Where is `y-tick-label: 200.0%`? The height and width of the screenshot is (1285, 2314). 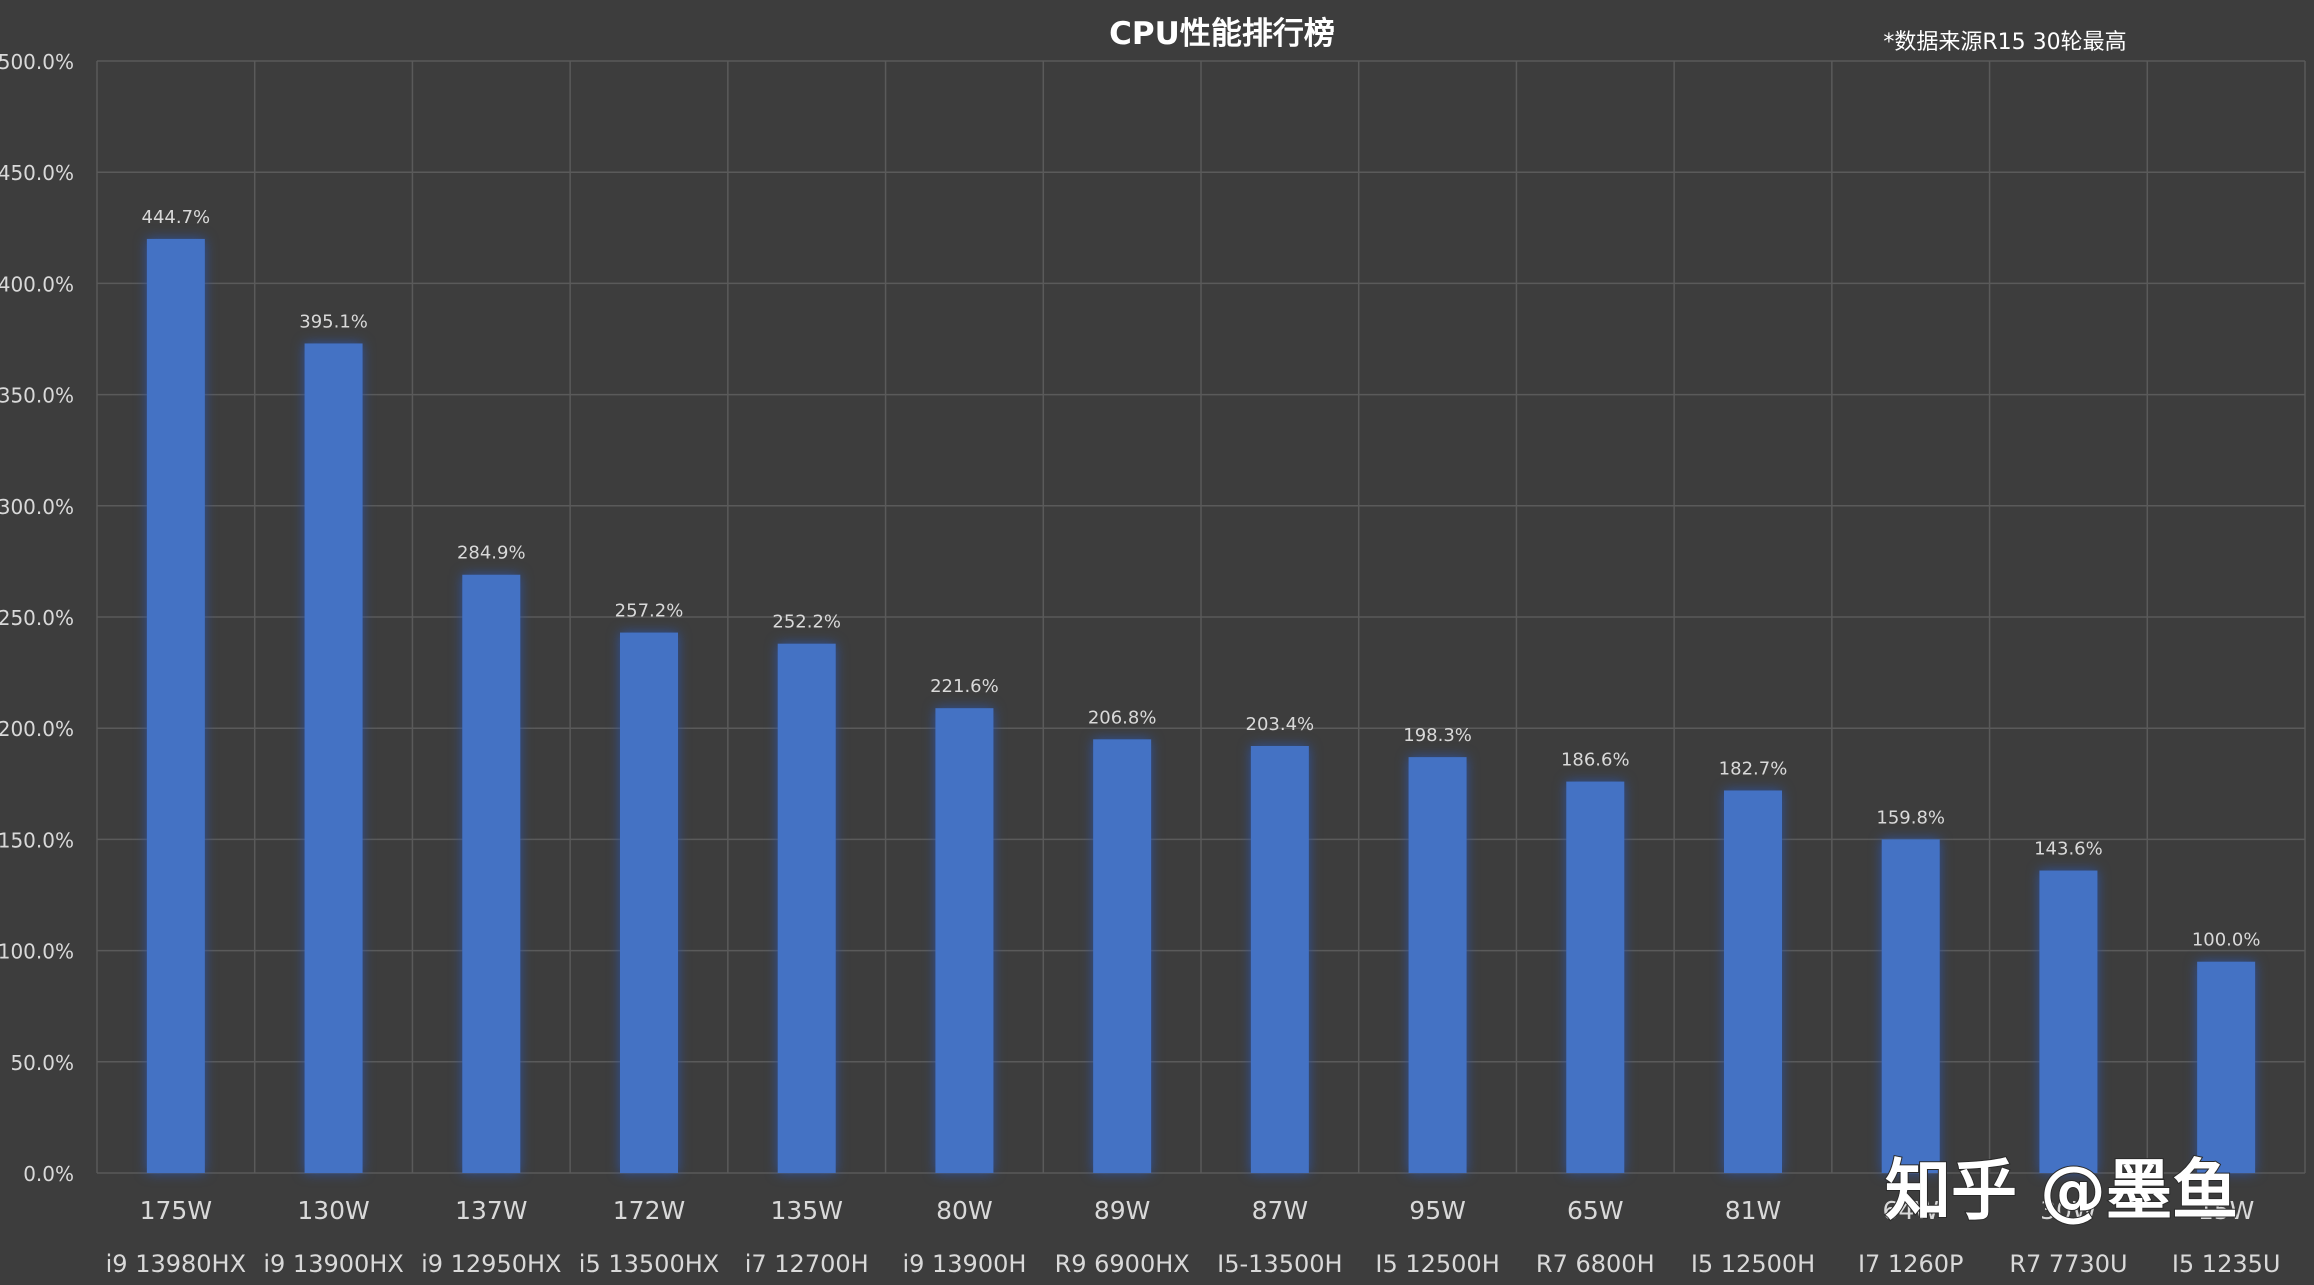 y-tick-label: 200.0% is located at coordinates (37, 729).